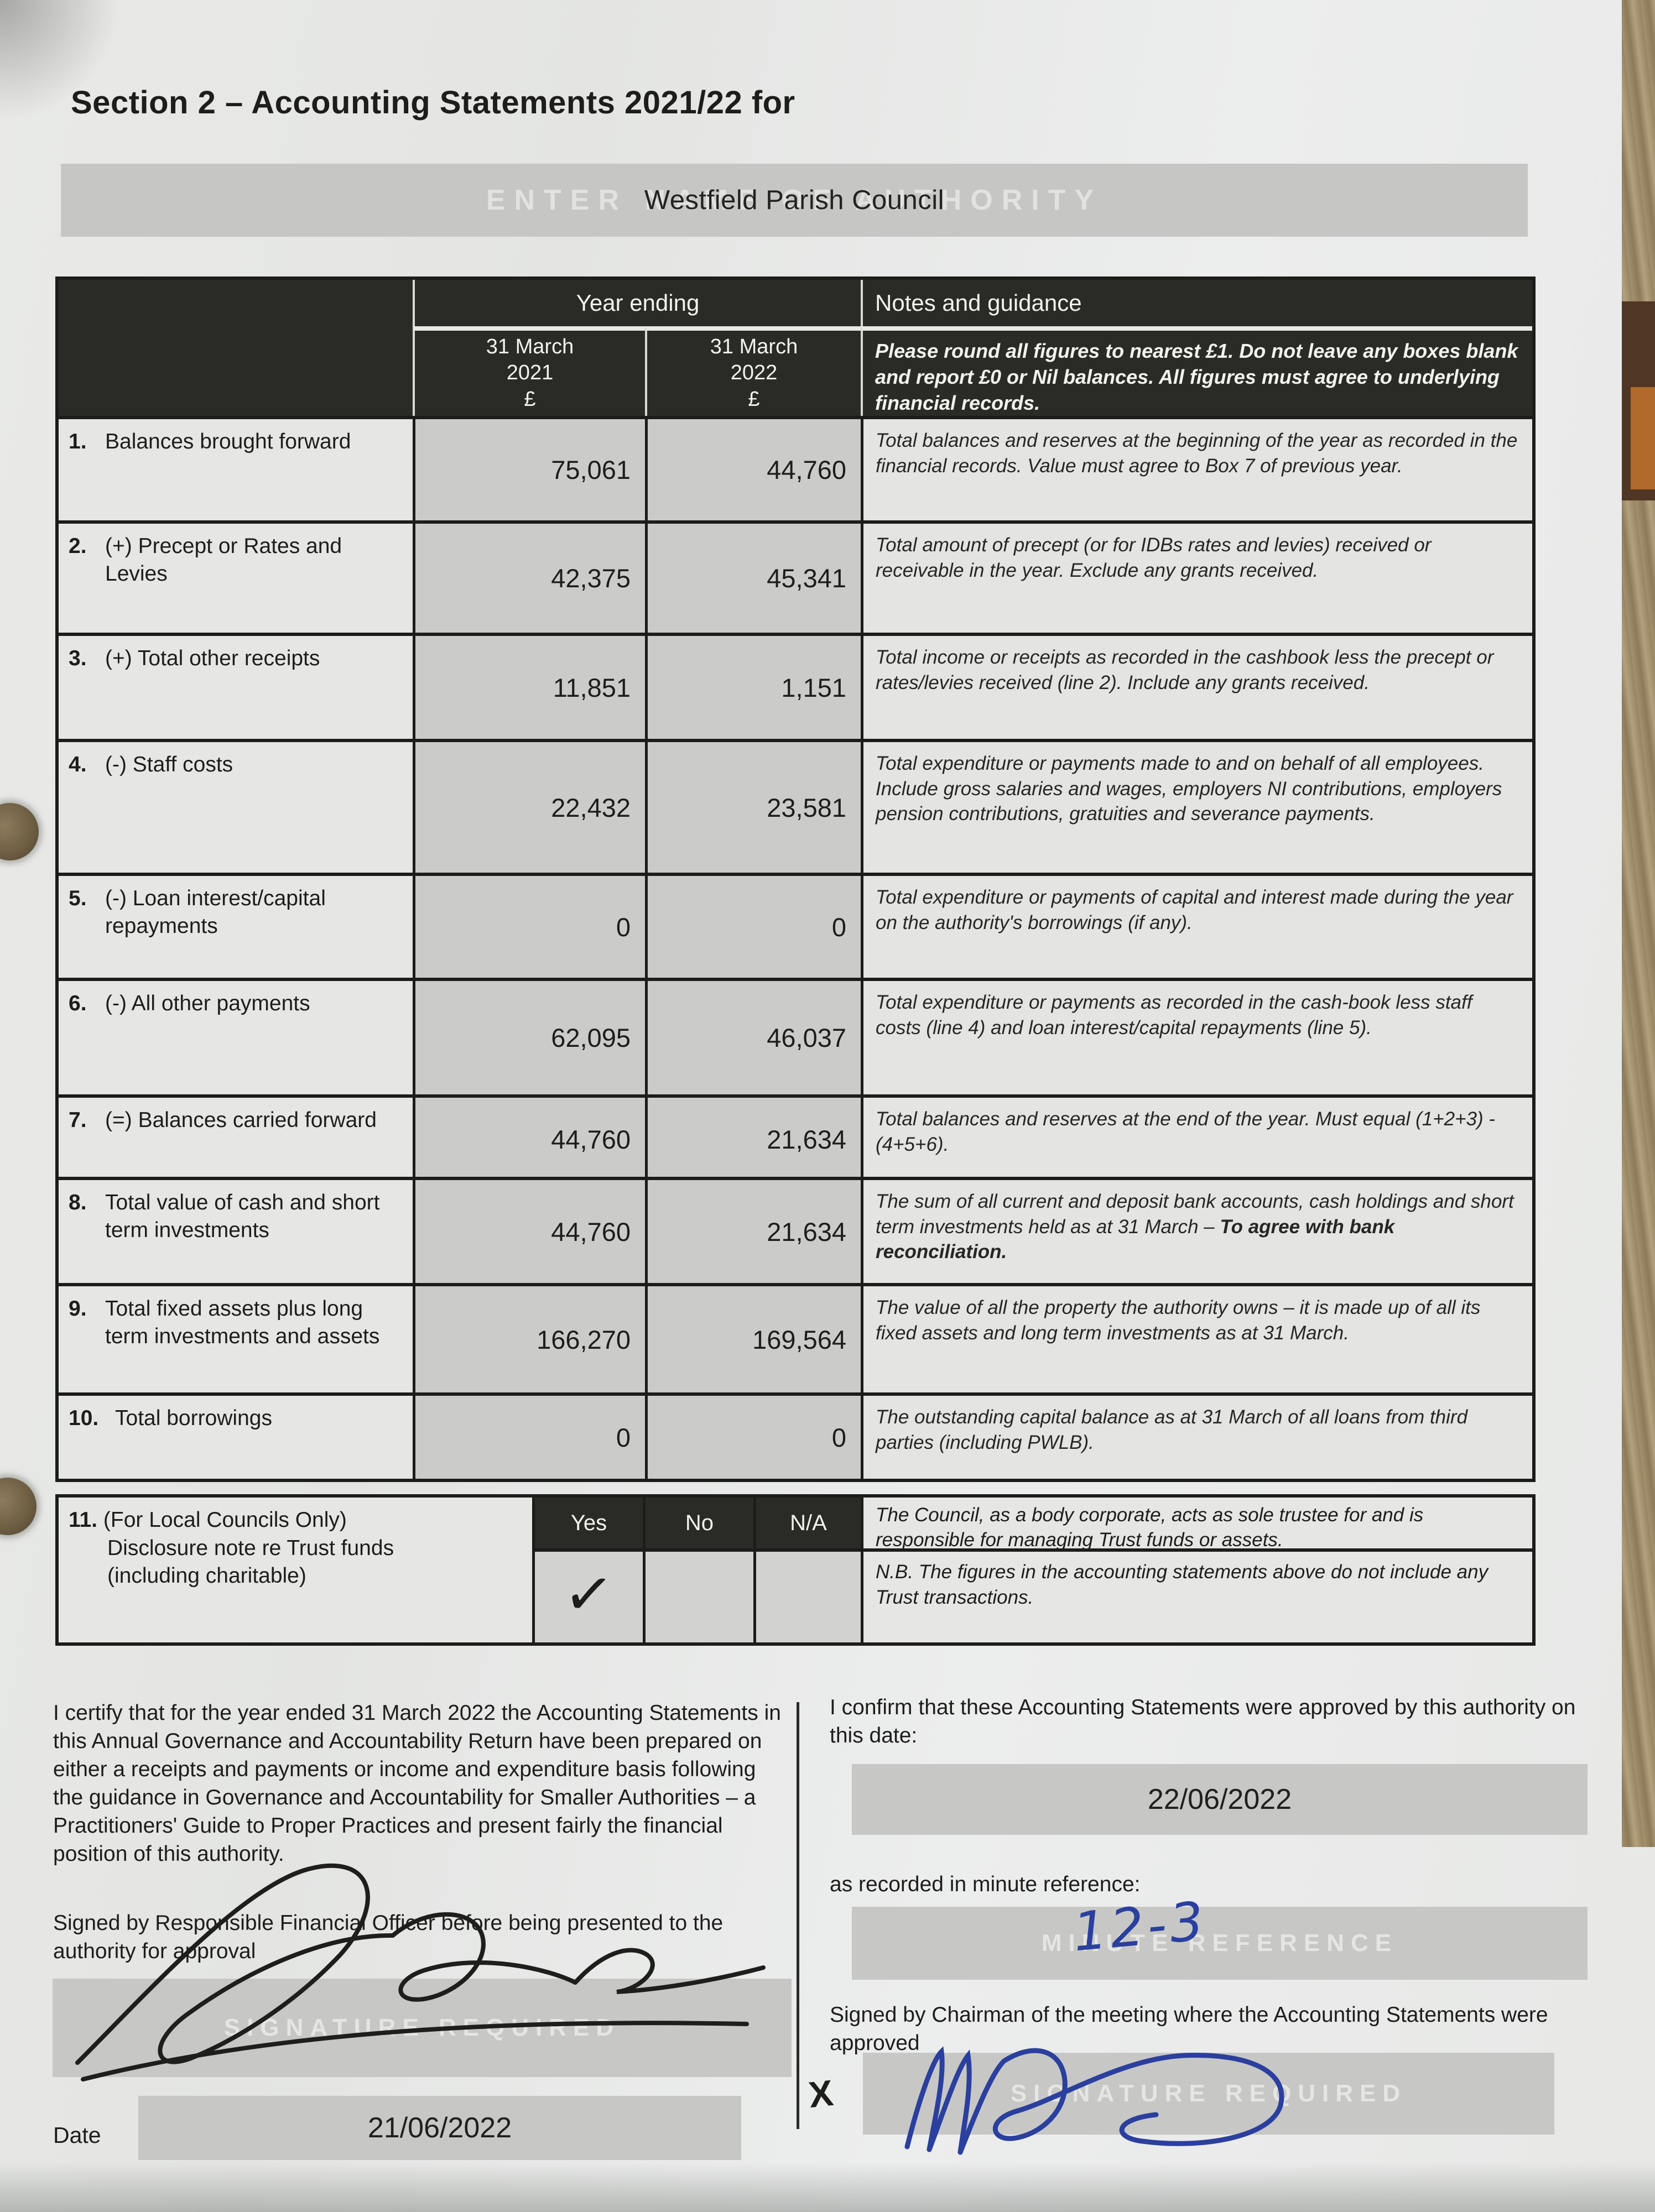  Describe the element at coordinates (985, 1884) in the screenshot. I see `minute-reference-label: as recorded in minute reference:` at that location.